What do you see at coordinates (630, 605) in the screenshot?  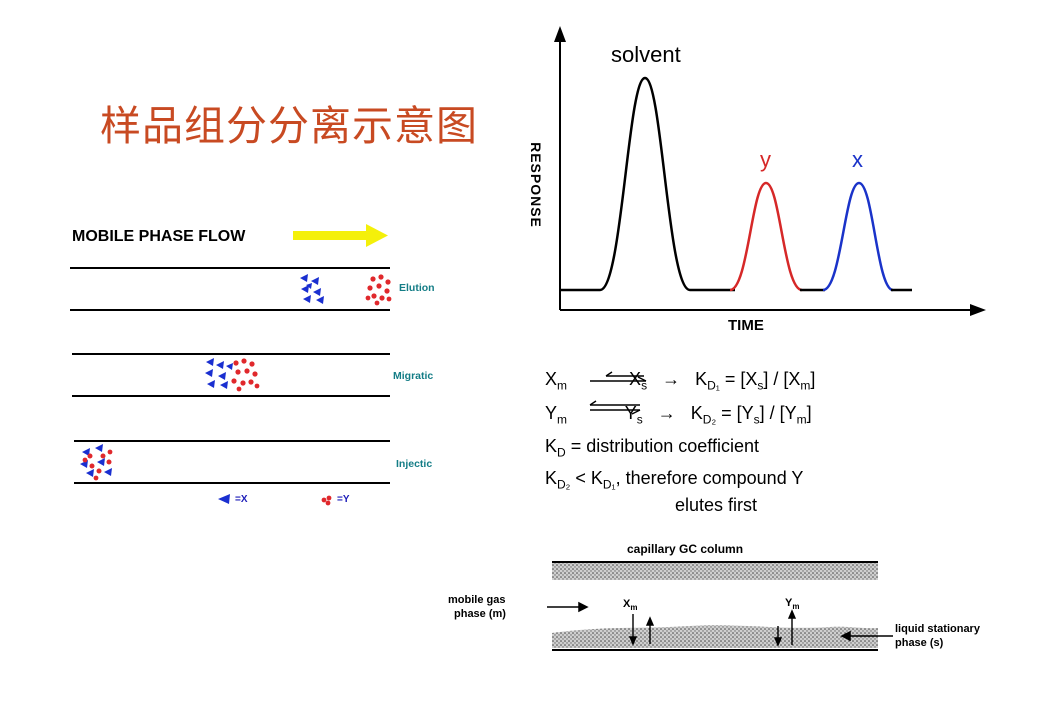 I see `xm-label: Xm` at bounding box center [630, 605].